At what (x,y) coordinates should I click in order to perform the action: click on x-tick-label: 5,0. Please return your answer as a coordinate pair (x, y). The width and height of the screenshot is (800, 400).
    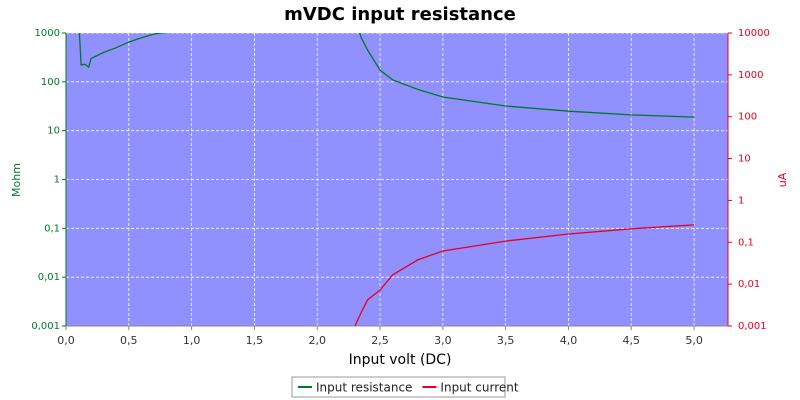
    Looking at the image, I should click on (694, 340).